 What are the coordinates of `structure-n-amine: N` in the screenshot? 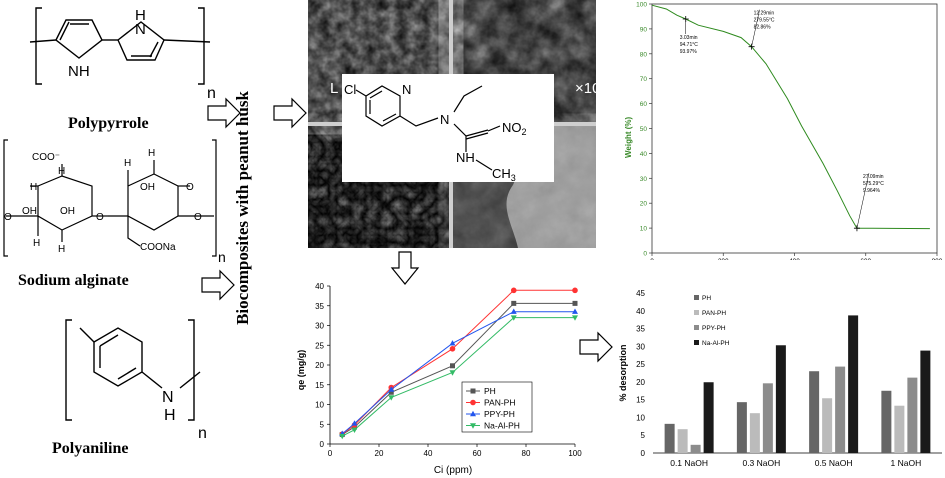 It's located at (444, 119).